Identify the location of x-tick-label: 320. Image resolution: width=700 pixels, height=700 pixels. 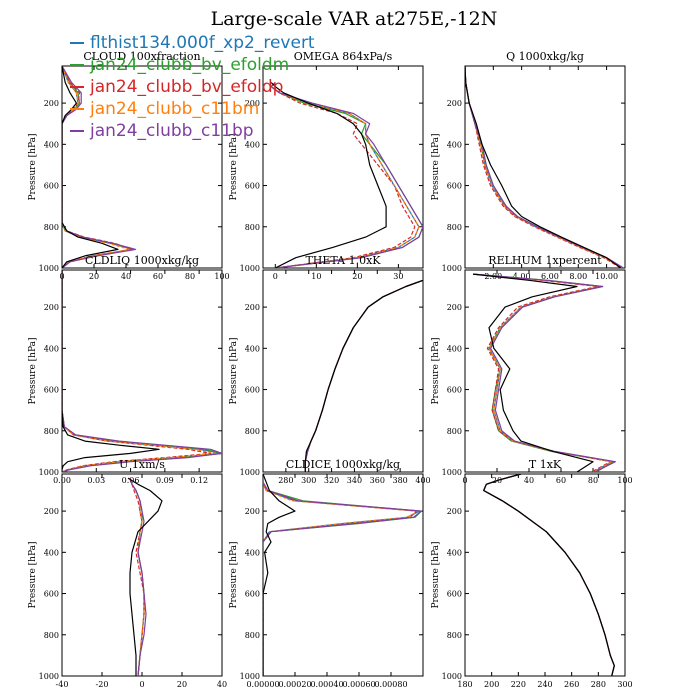
(331, 480).